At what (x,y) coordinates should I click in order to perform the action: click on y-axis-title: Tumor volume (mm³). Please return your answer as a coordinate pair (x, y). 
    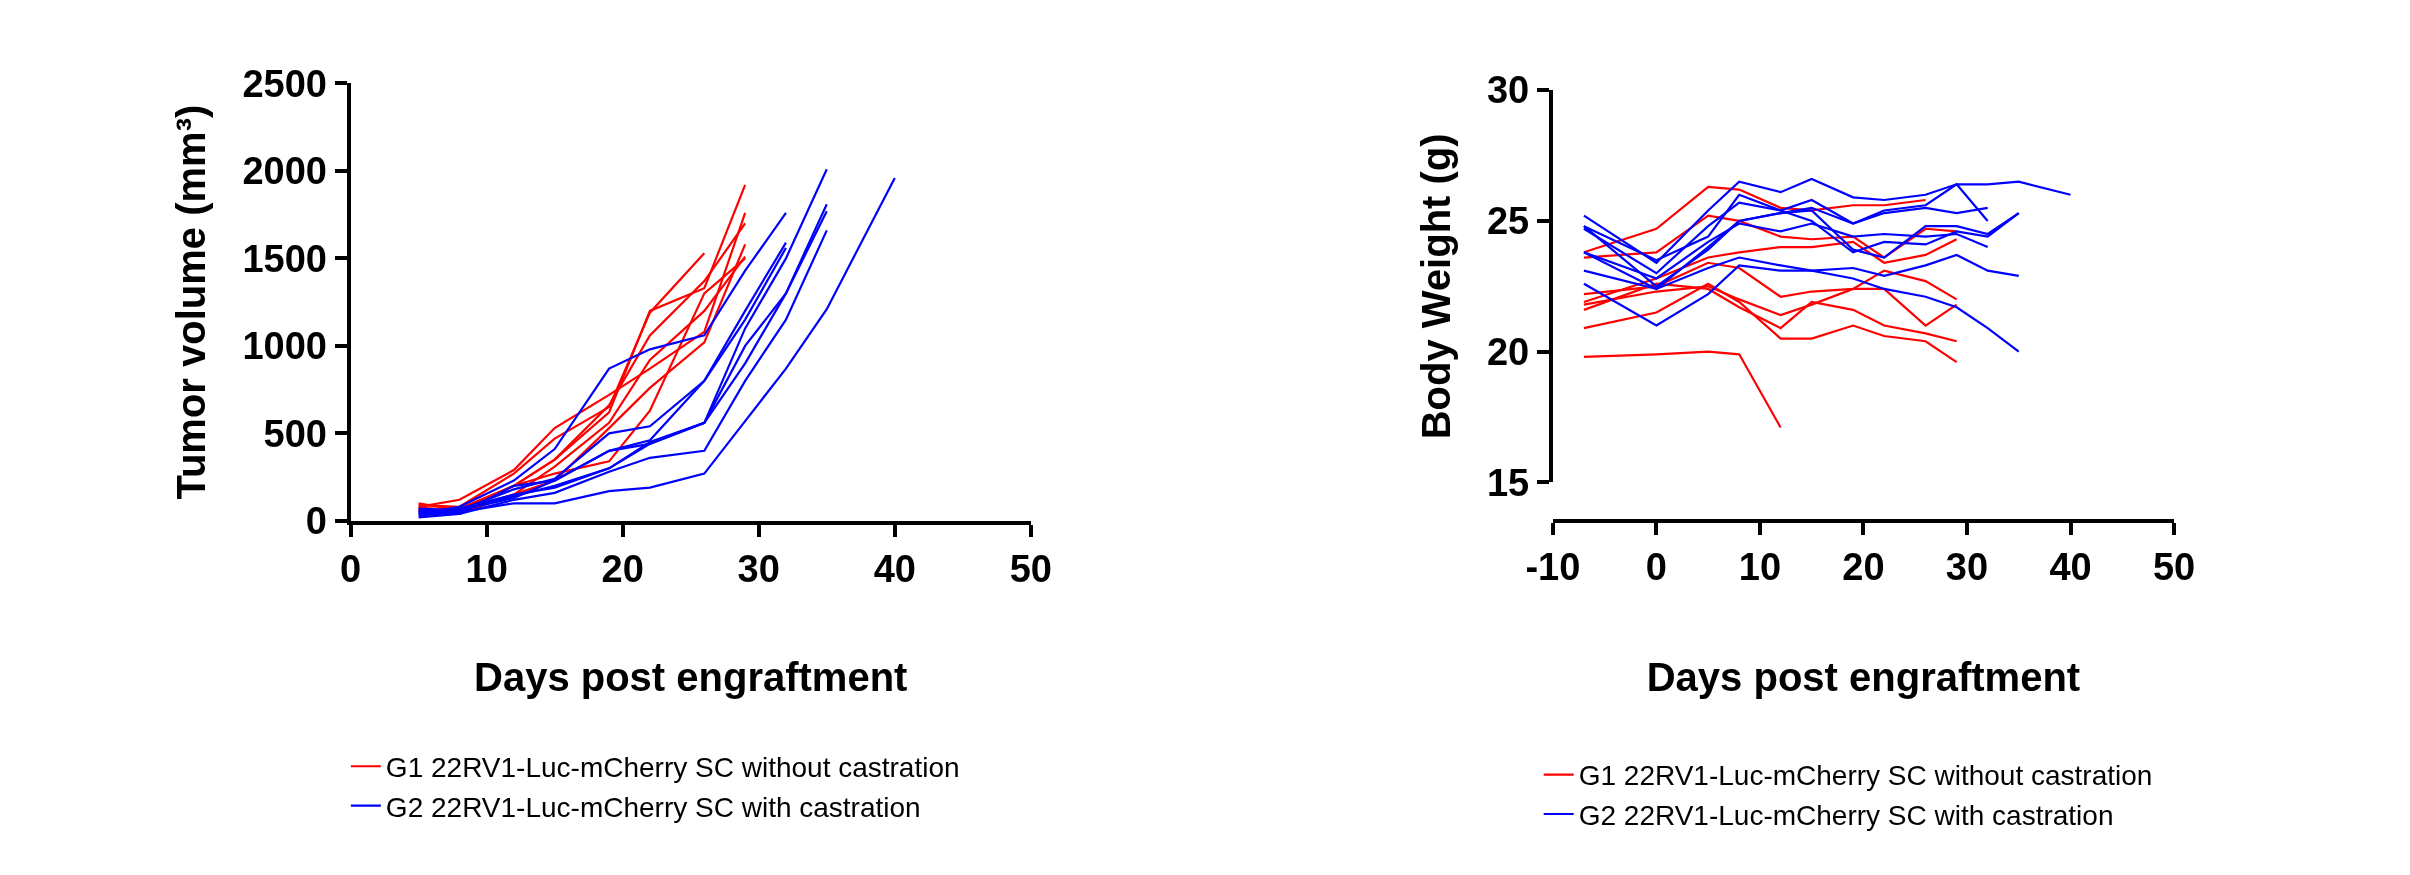
    Looking at the image, I should click on (191, 302).